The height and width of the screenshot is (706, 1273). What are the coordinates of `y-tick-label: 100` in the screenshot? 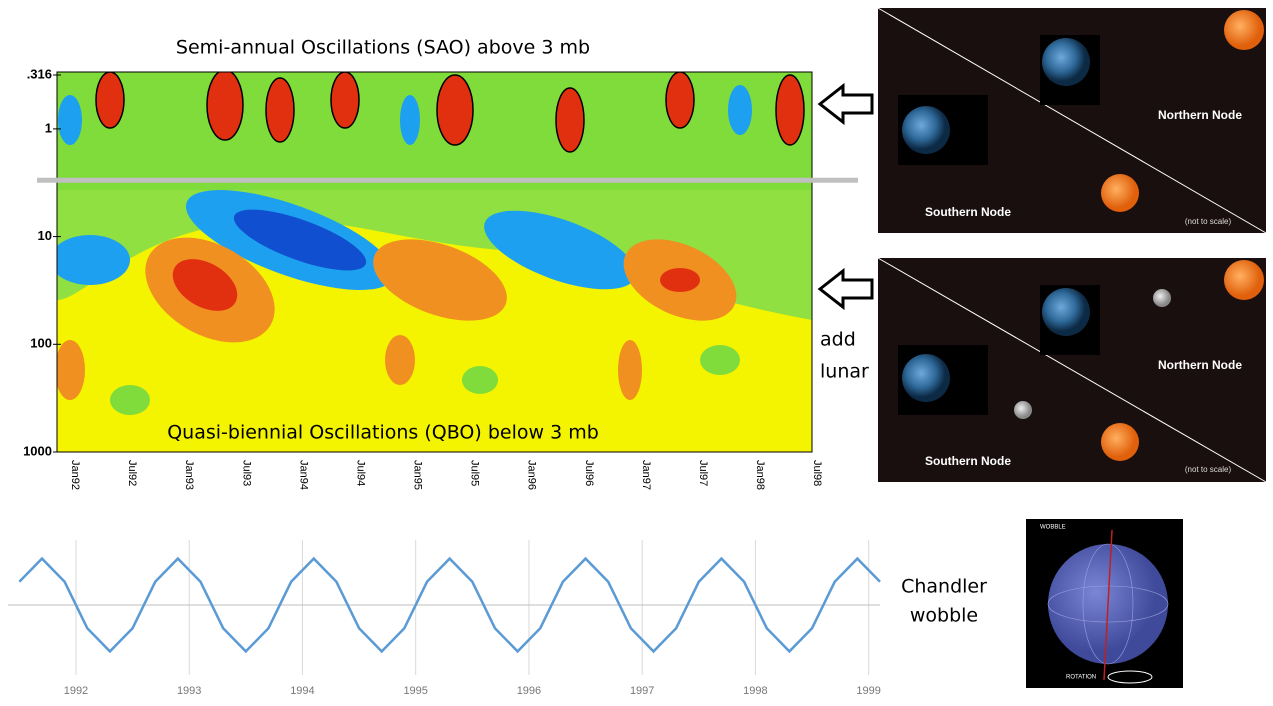 It's located at (41, 343).